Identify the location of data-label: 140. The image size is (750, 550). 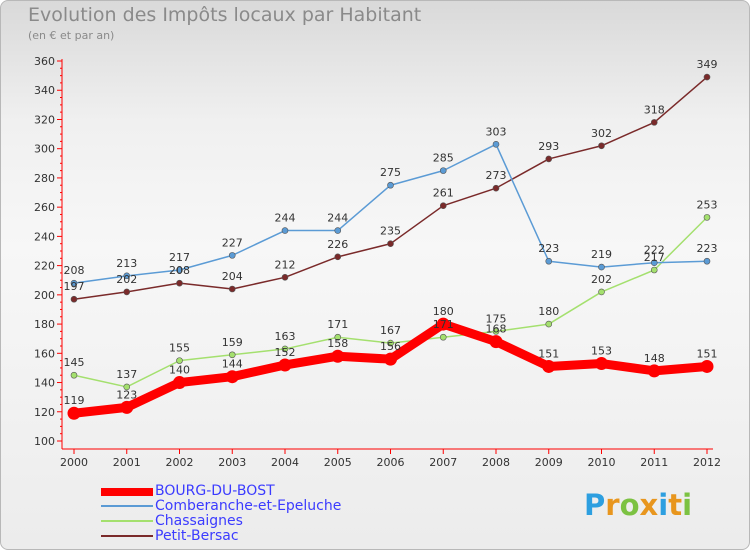
(179, 370).